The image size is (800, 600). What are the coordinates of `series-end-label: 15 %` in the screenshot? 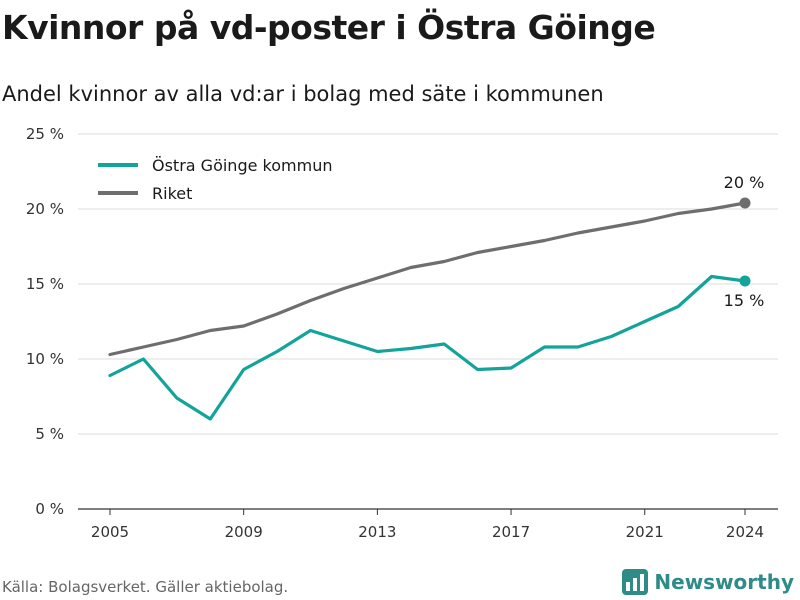 It's located at (744, 300).